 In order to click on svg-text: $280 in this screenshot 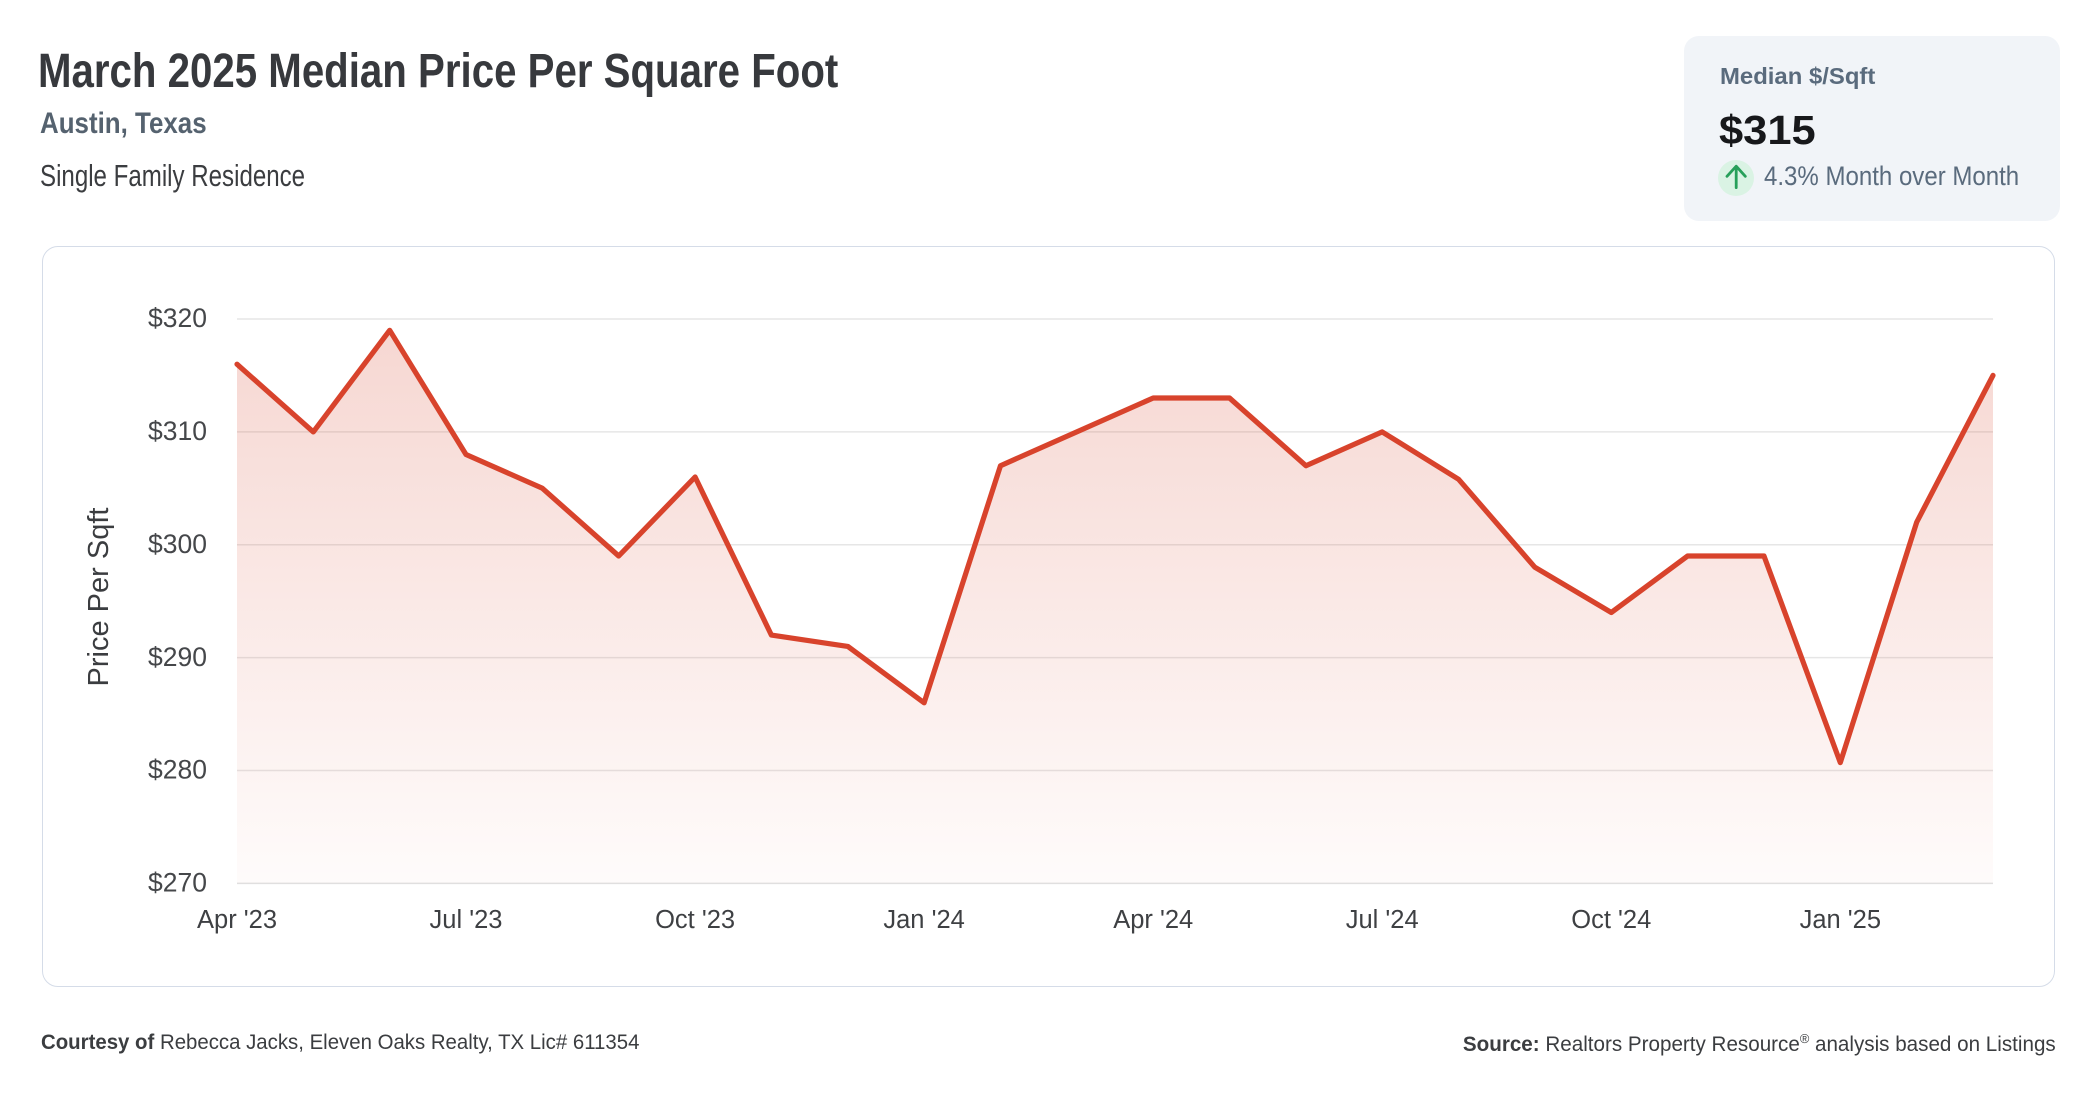, I will do `click(177, 770)`.